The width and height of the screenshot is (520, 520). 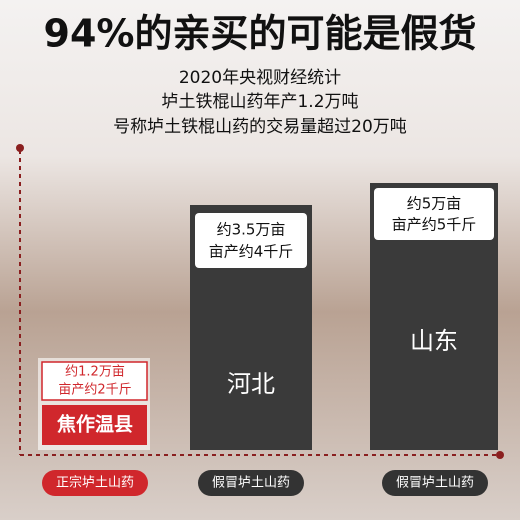 I want to click on region-box, so click(x=94, y=425).